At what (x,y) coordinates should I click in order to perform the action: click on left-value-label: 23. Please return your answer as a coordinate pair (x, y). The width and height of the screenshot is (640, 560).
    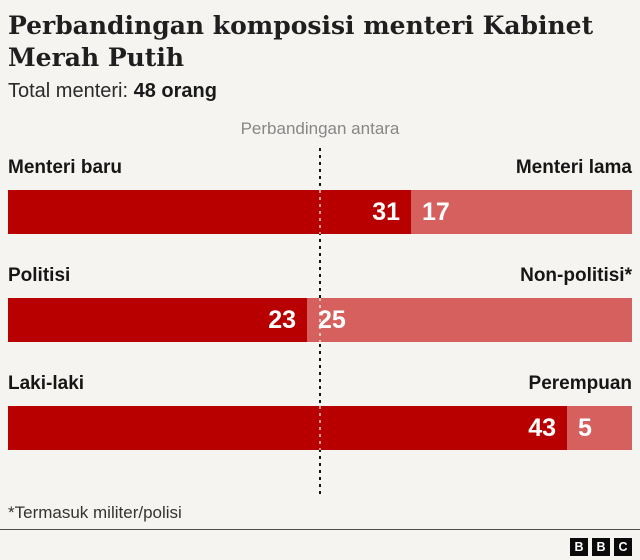
    Looking at the image, I should click on (282, 320).